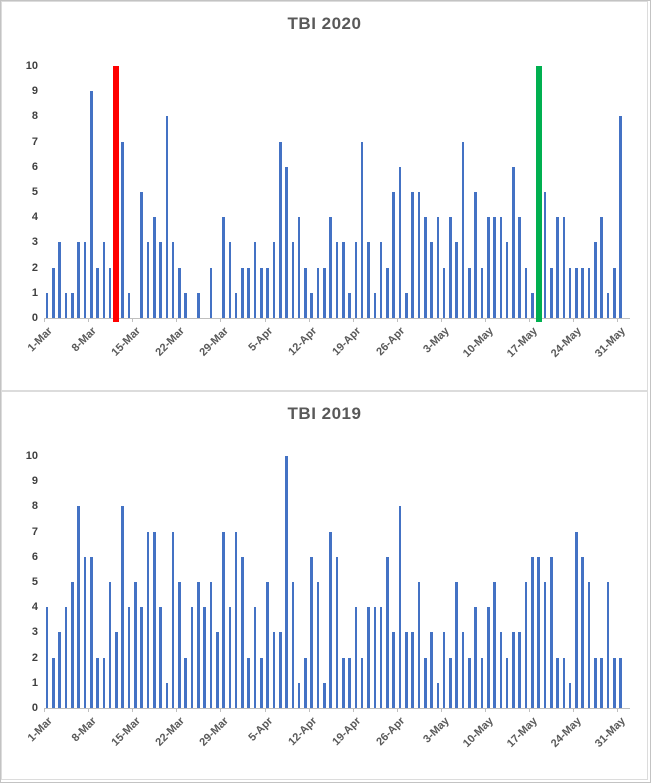 The height and width of the screenshot is (783, 651). I want to click on x-axis-label: 31-May, so click(610, 732).